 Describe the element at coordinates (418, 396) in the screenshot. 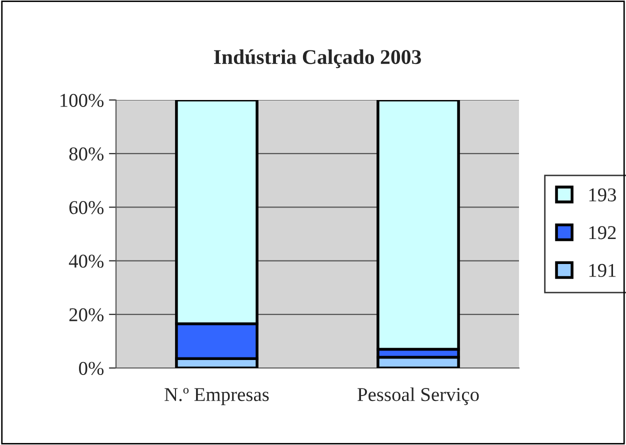

I see `x-tick-label: Pessoal Serviço` at that location.